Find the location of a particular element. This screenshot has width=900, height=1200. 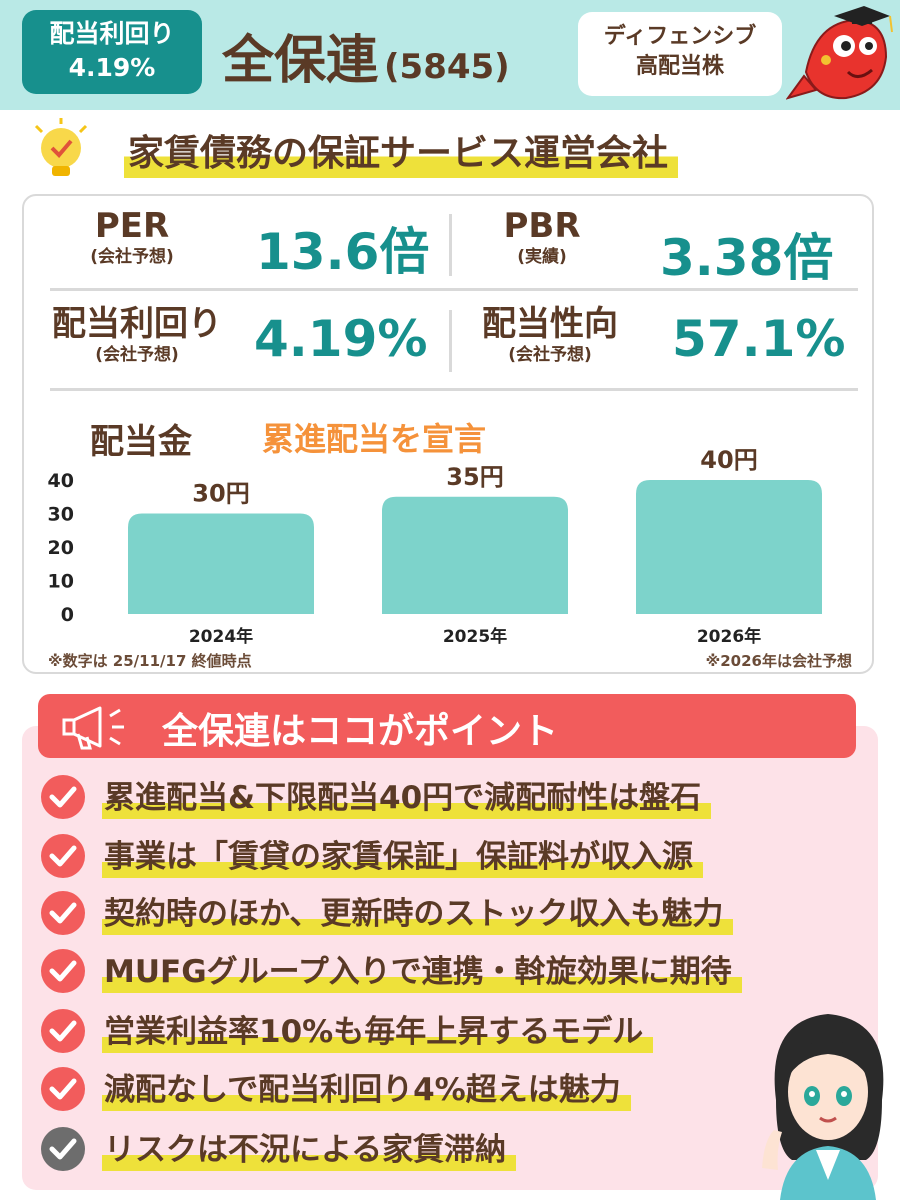

category-line-2: 高配当株 is located at coordinates (679, 66).